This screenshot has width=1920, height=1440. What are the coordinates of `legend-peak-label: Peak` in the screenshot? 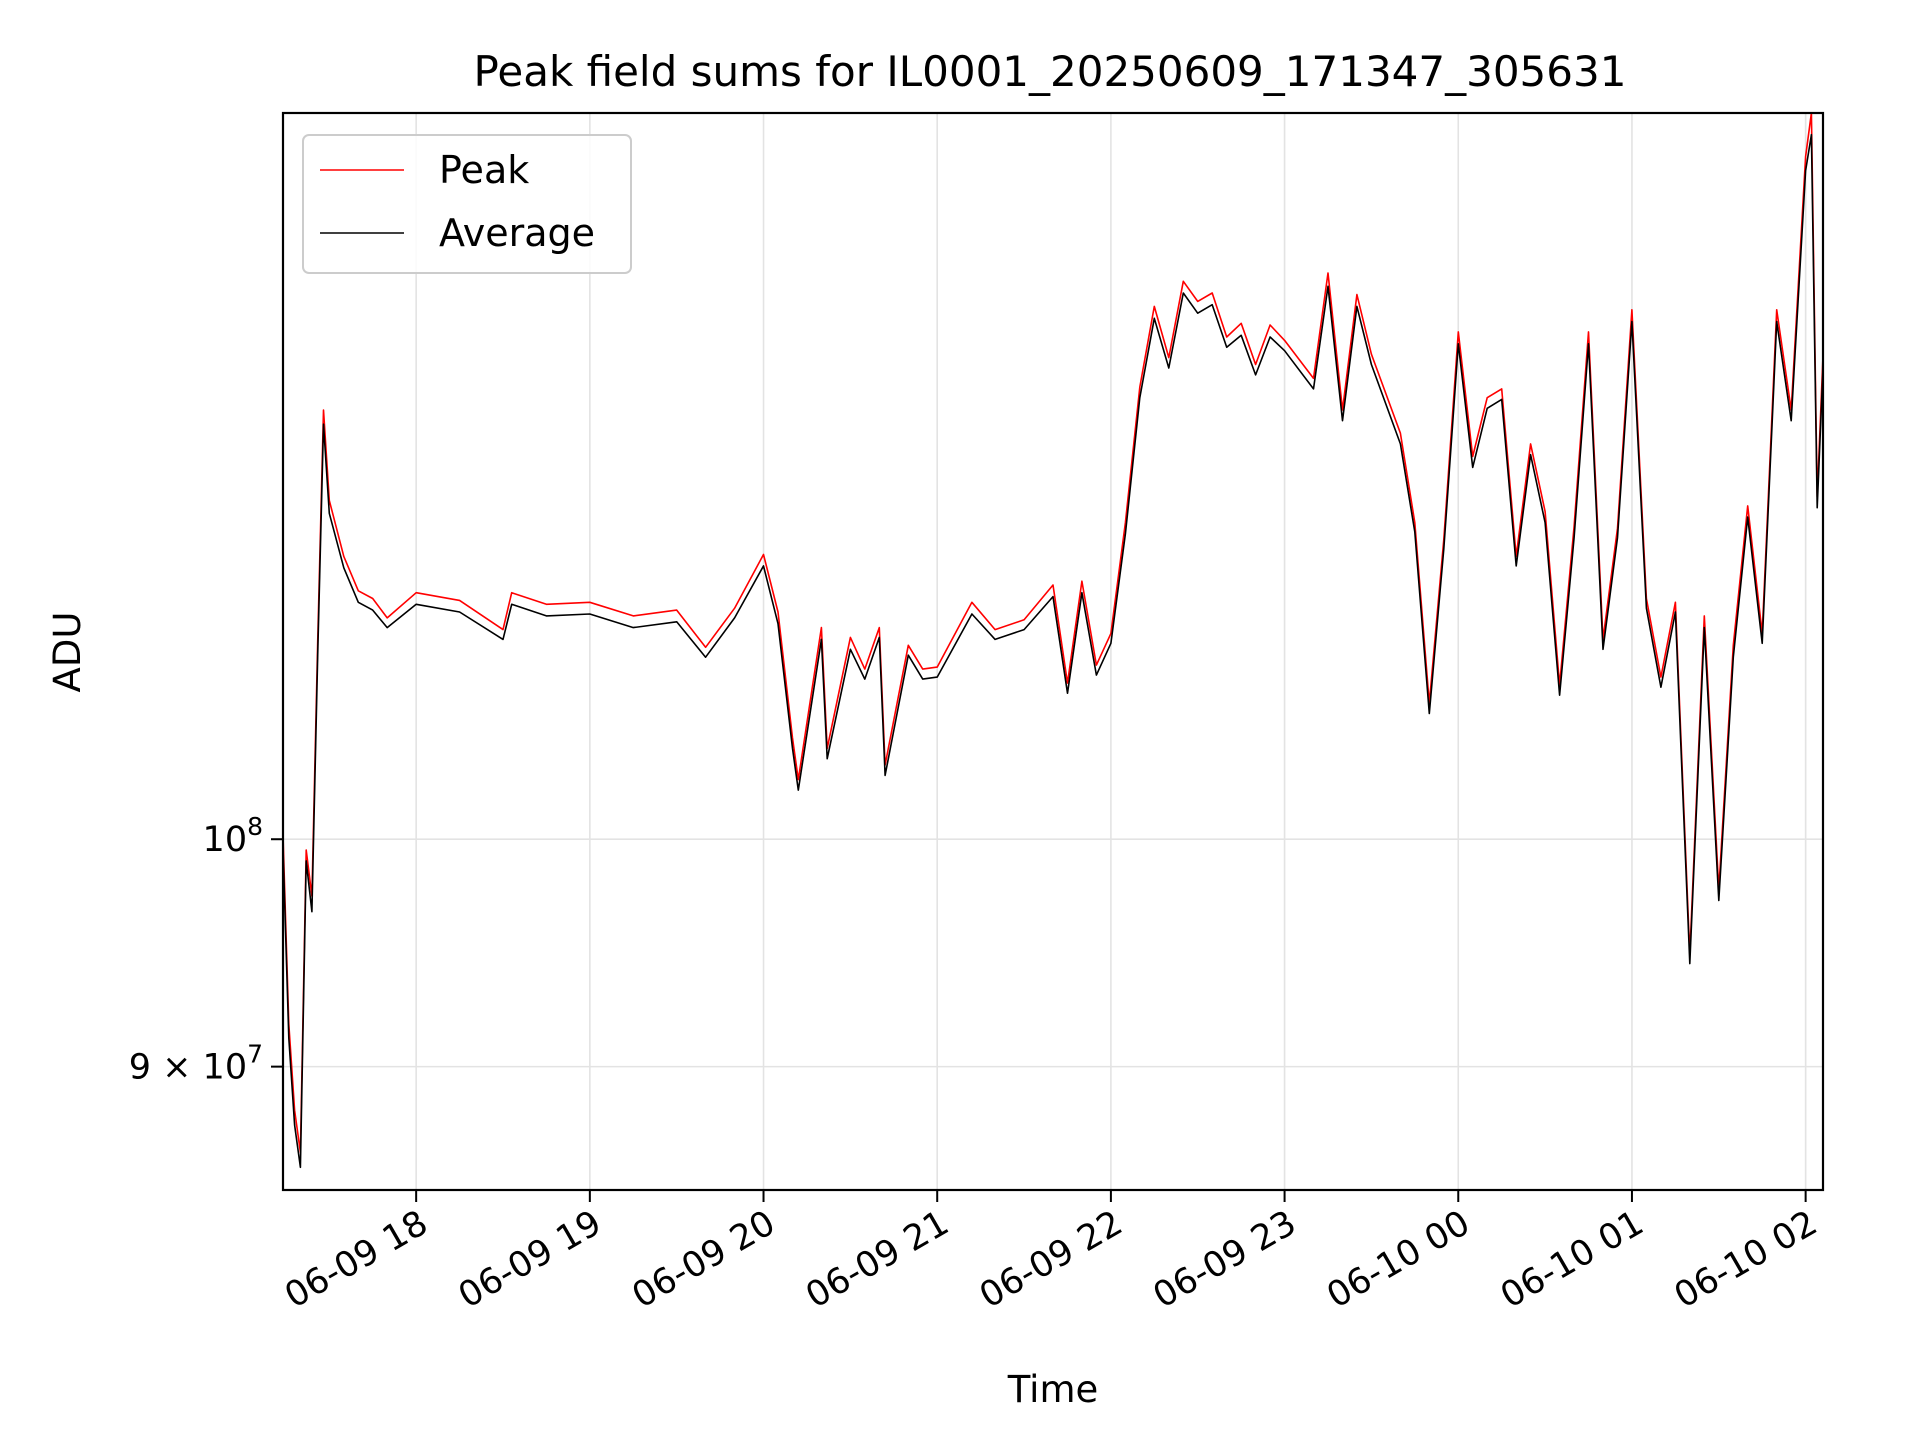 It's located at (484, 170).